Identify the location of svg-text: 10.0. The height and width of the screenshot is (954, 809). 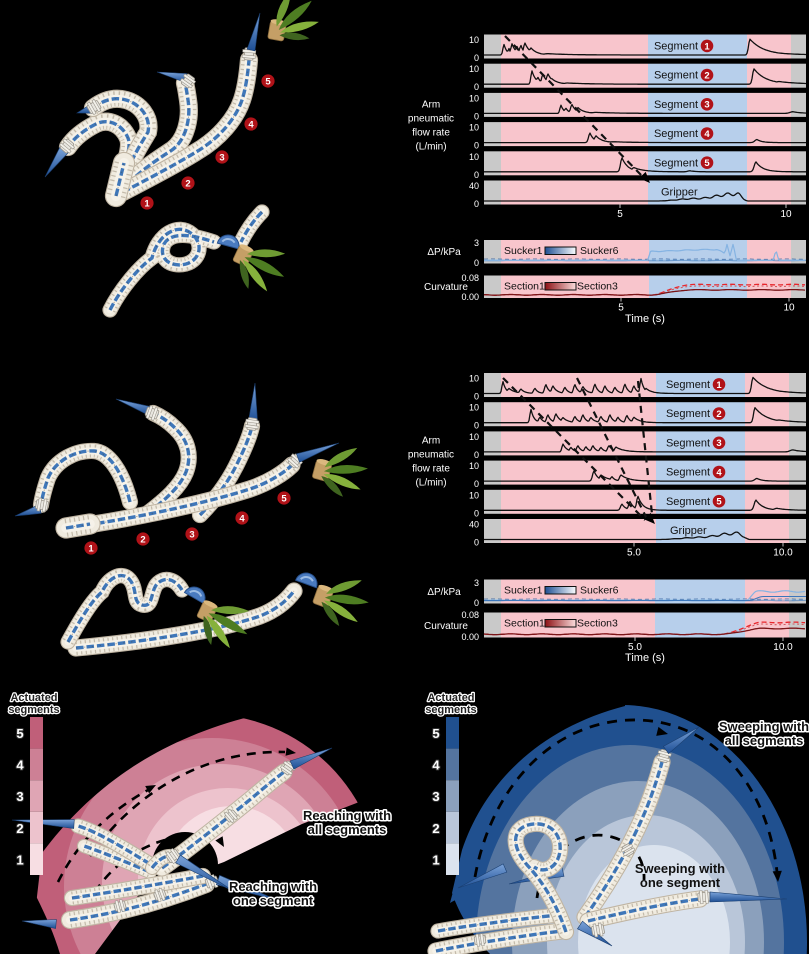
(783, 553).